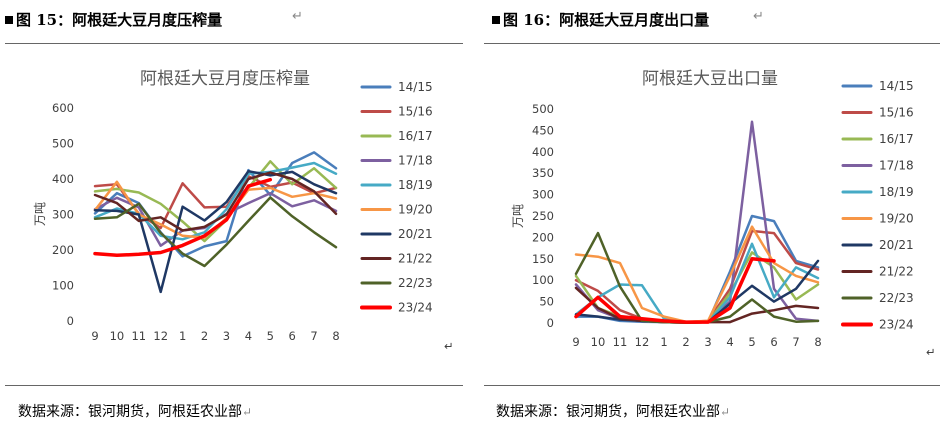 The image size is (946, 427). What do you see at coordinates (543, 173) in the screenshot?
I see `y-tick-label: 350` at bounding box center [543, 173].